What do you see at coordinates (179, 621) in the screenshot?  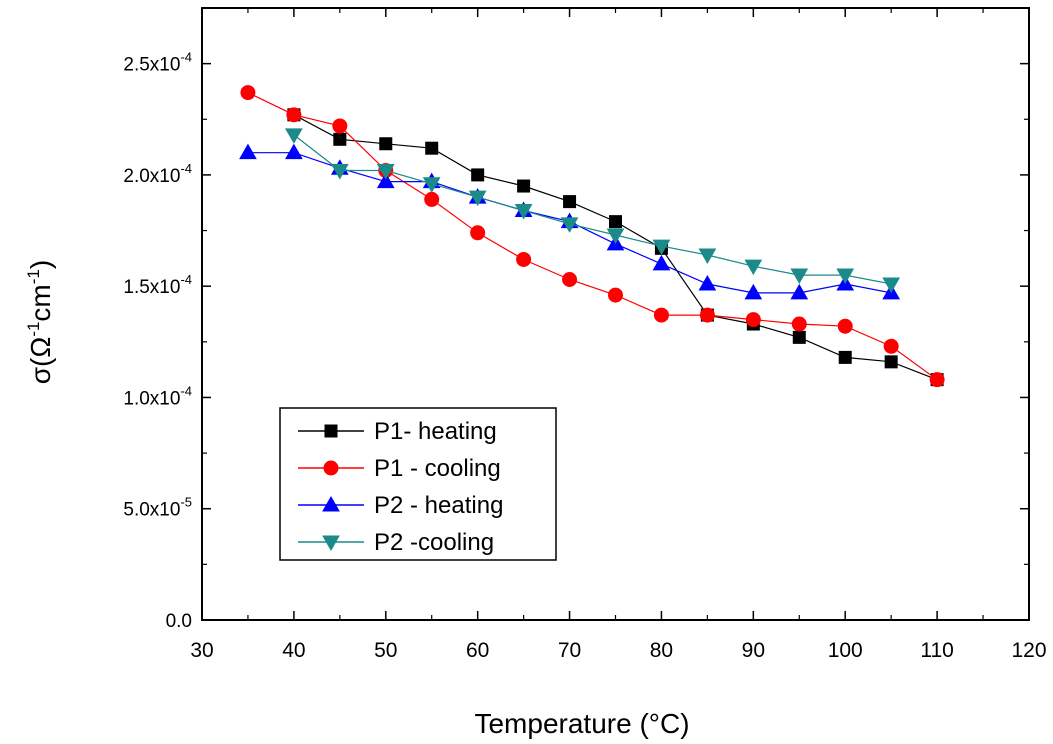 I see `y-tick-label: 0.0` at bounding box center [179, 621].